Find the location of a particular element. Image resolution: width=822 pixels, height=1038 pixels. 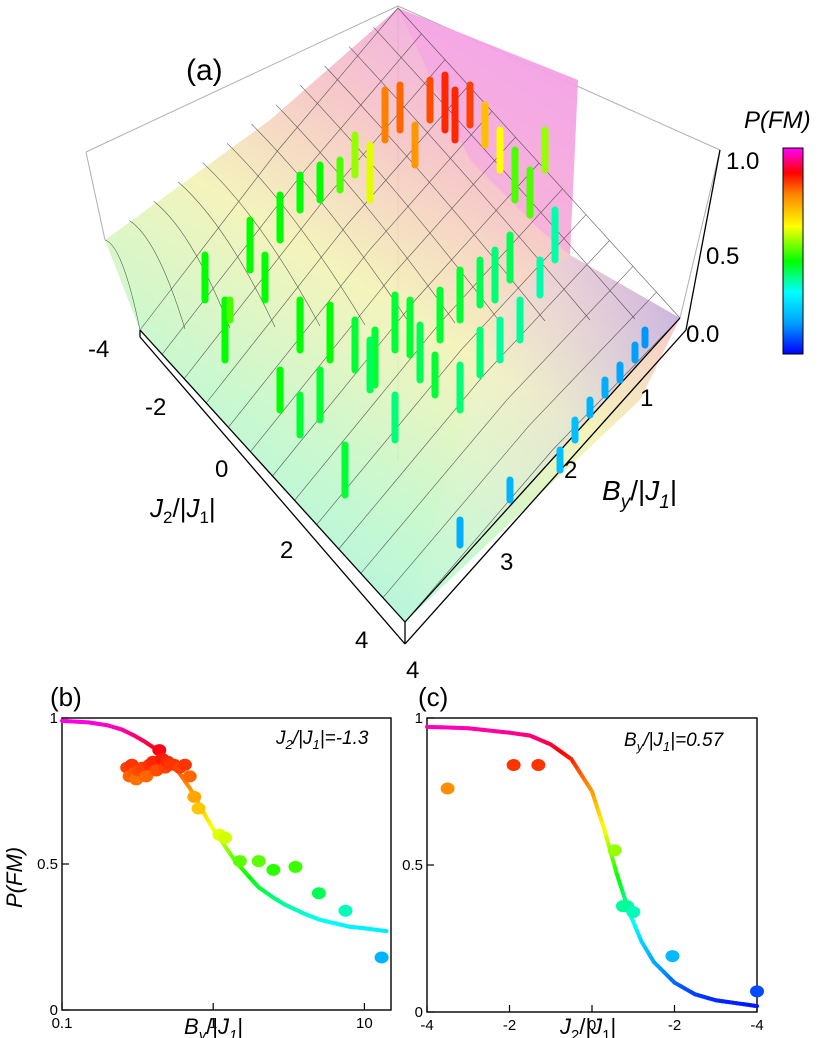

theory-curve-b is located at coordinates (224, 826).